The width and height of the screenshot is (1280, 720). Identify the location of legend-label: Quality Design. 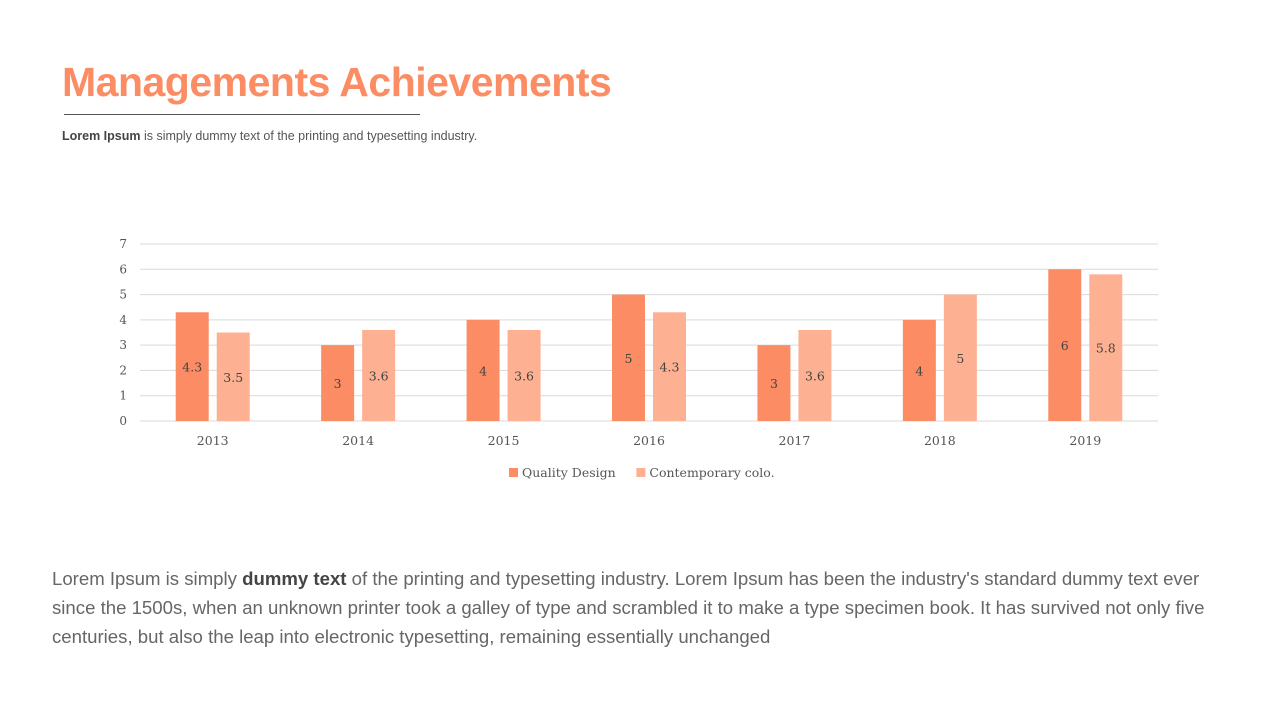
(569, 472).